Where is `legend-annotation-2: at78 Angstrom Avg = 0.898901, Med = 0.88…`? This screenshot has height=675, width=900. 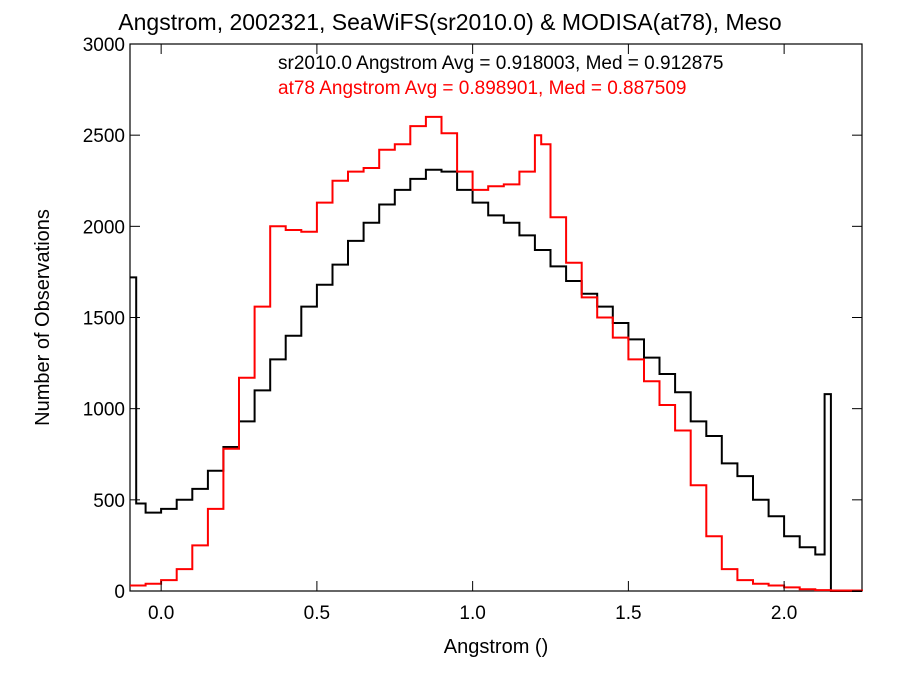 legend-annotation-2: at78 Angstrom Avg = 0.898901, Med = 0.88… is located at coordinates (482, 88).